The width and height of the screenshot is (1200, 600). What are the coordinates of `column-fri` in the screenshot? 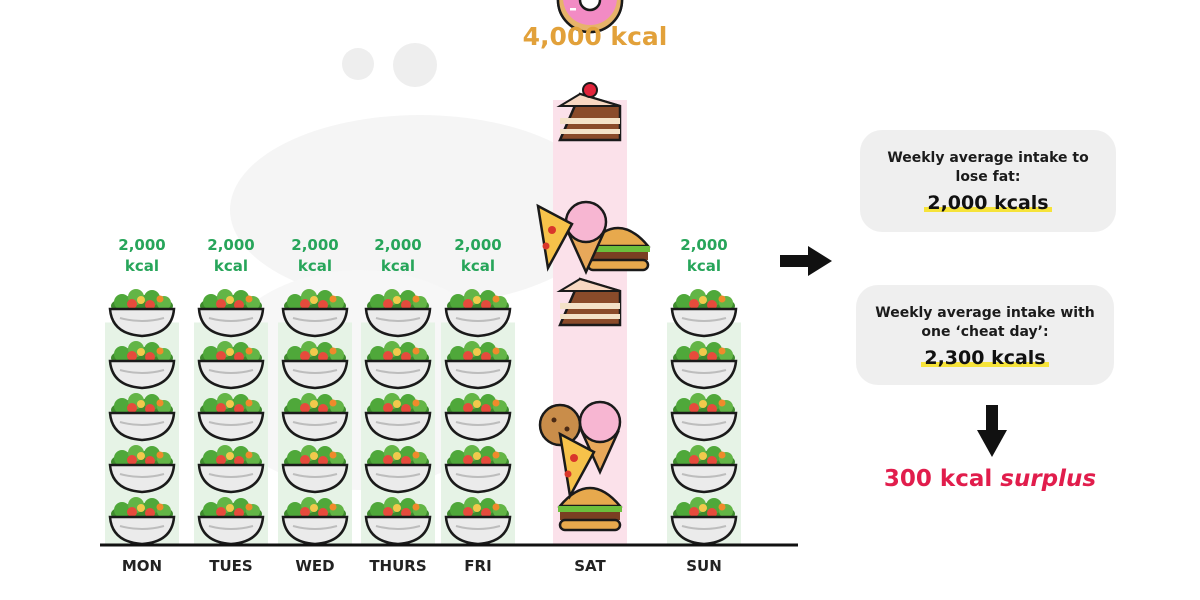 It's located at (478, 416).